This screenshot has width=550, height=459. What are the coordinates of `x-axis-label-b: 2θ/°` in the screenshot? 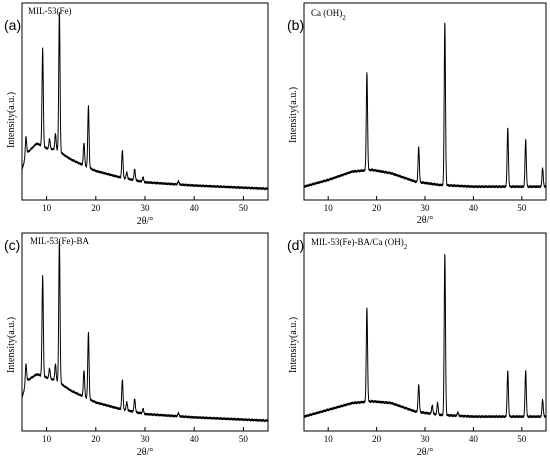 It's located at (425, 220).